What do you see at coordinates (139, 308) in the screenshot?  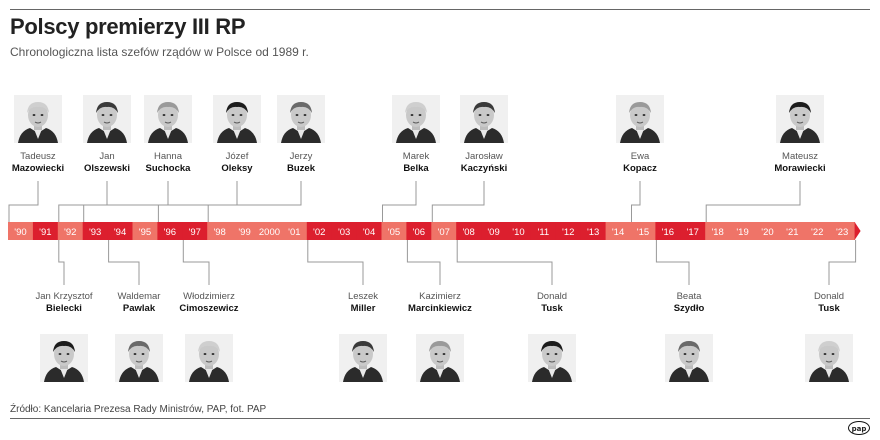 I see `premier-last-name: Pawlak` at bounding box center [139, 308].